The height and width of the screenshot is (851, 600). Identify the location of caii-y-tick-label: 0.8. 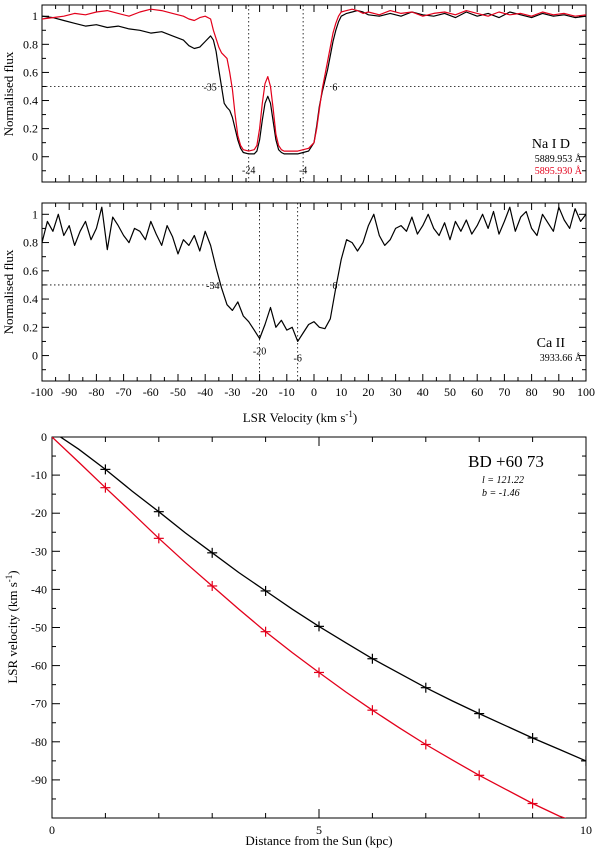
(30, 243).